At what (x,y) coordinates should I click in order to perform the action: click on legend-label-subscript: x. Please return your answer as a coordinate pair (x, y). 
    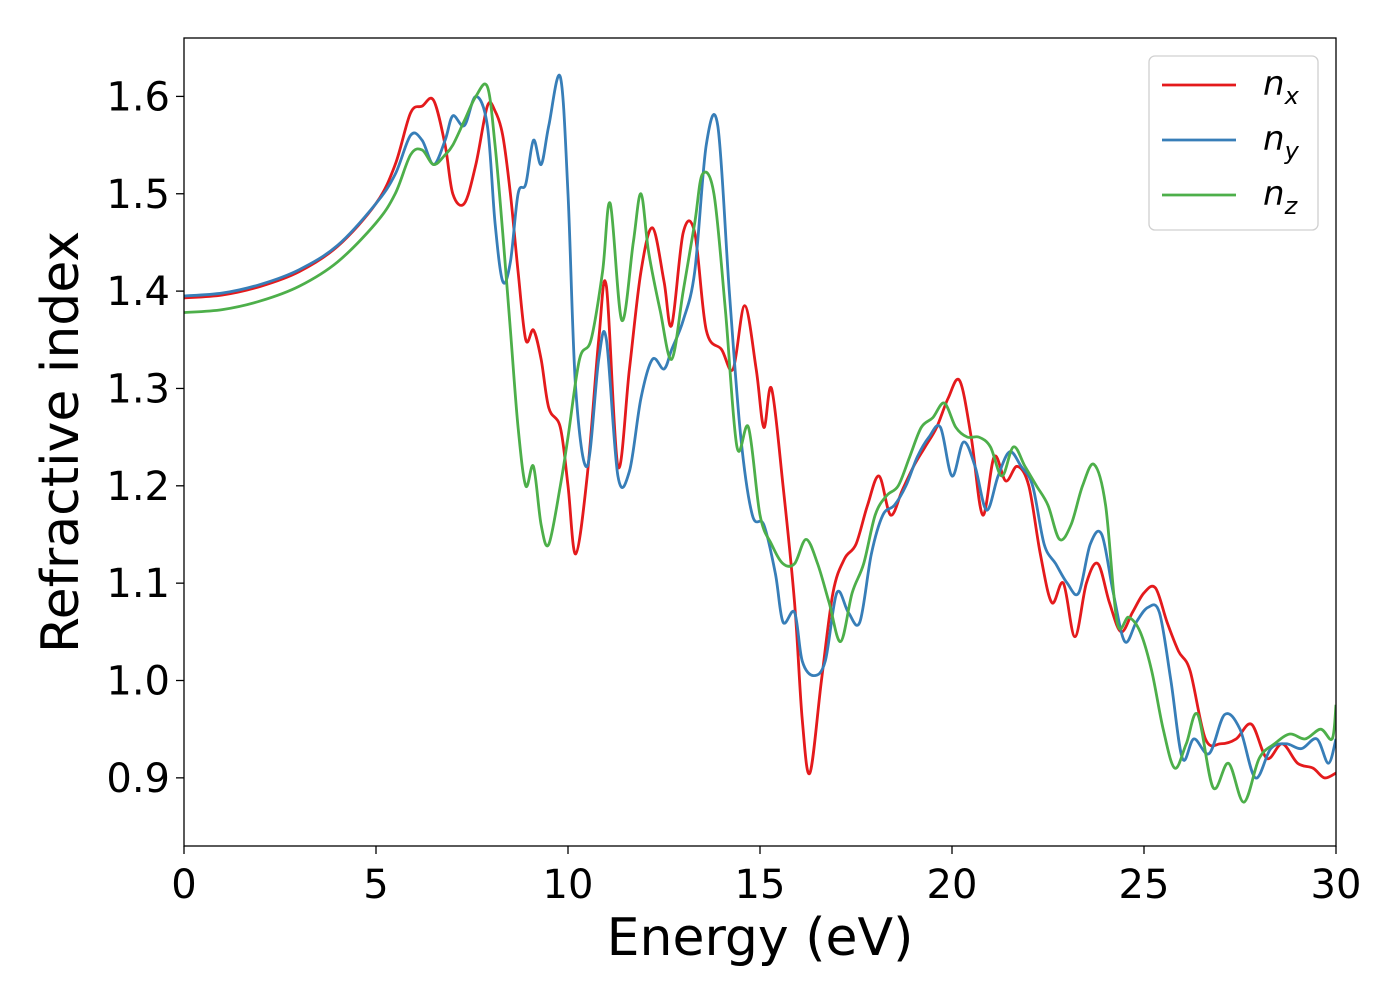
    Looking at the image, I should click on (1292, 96).